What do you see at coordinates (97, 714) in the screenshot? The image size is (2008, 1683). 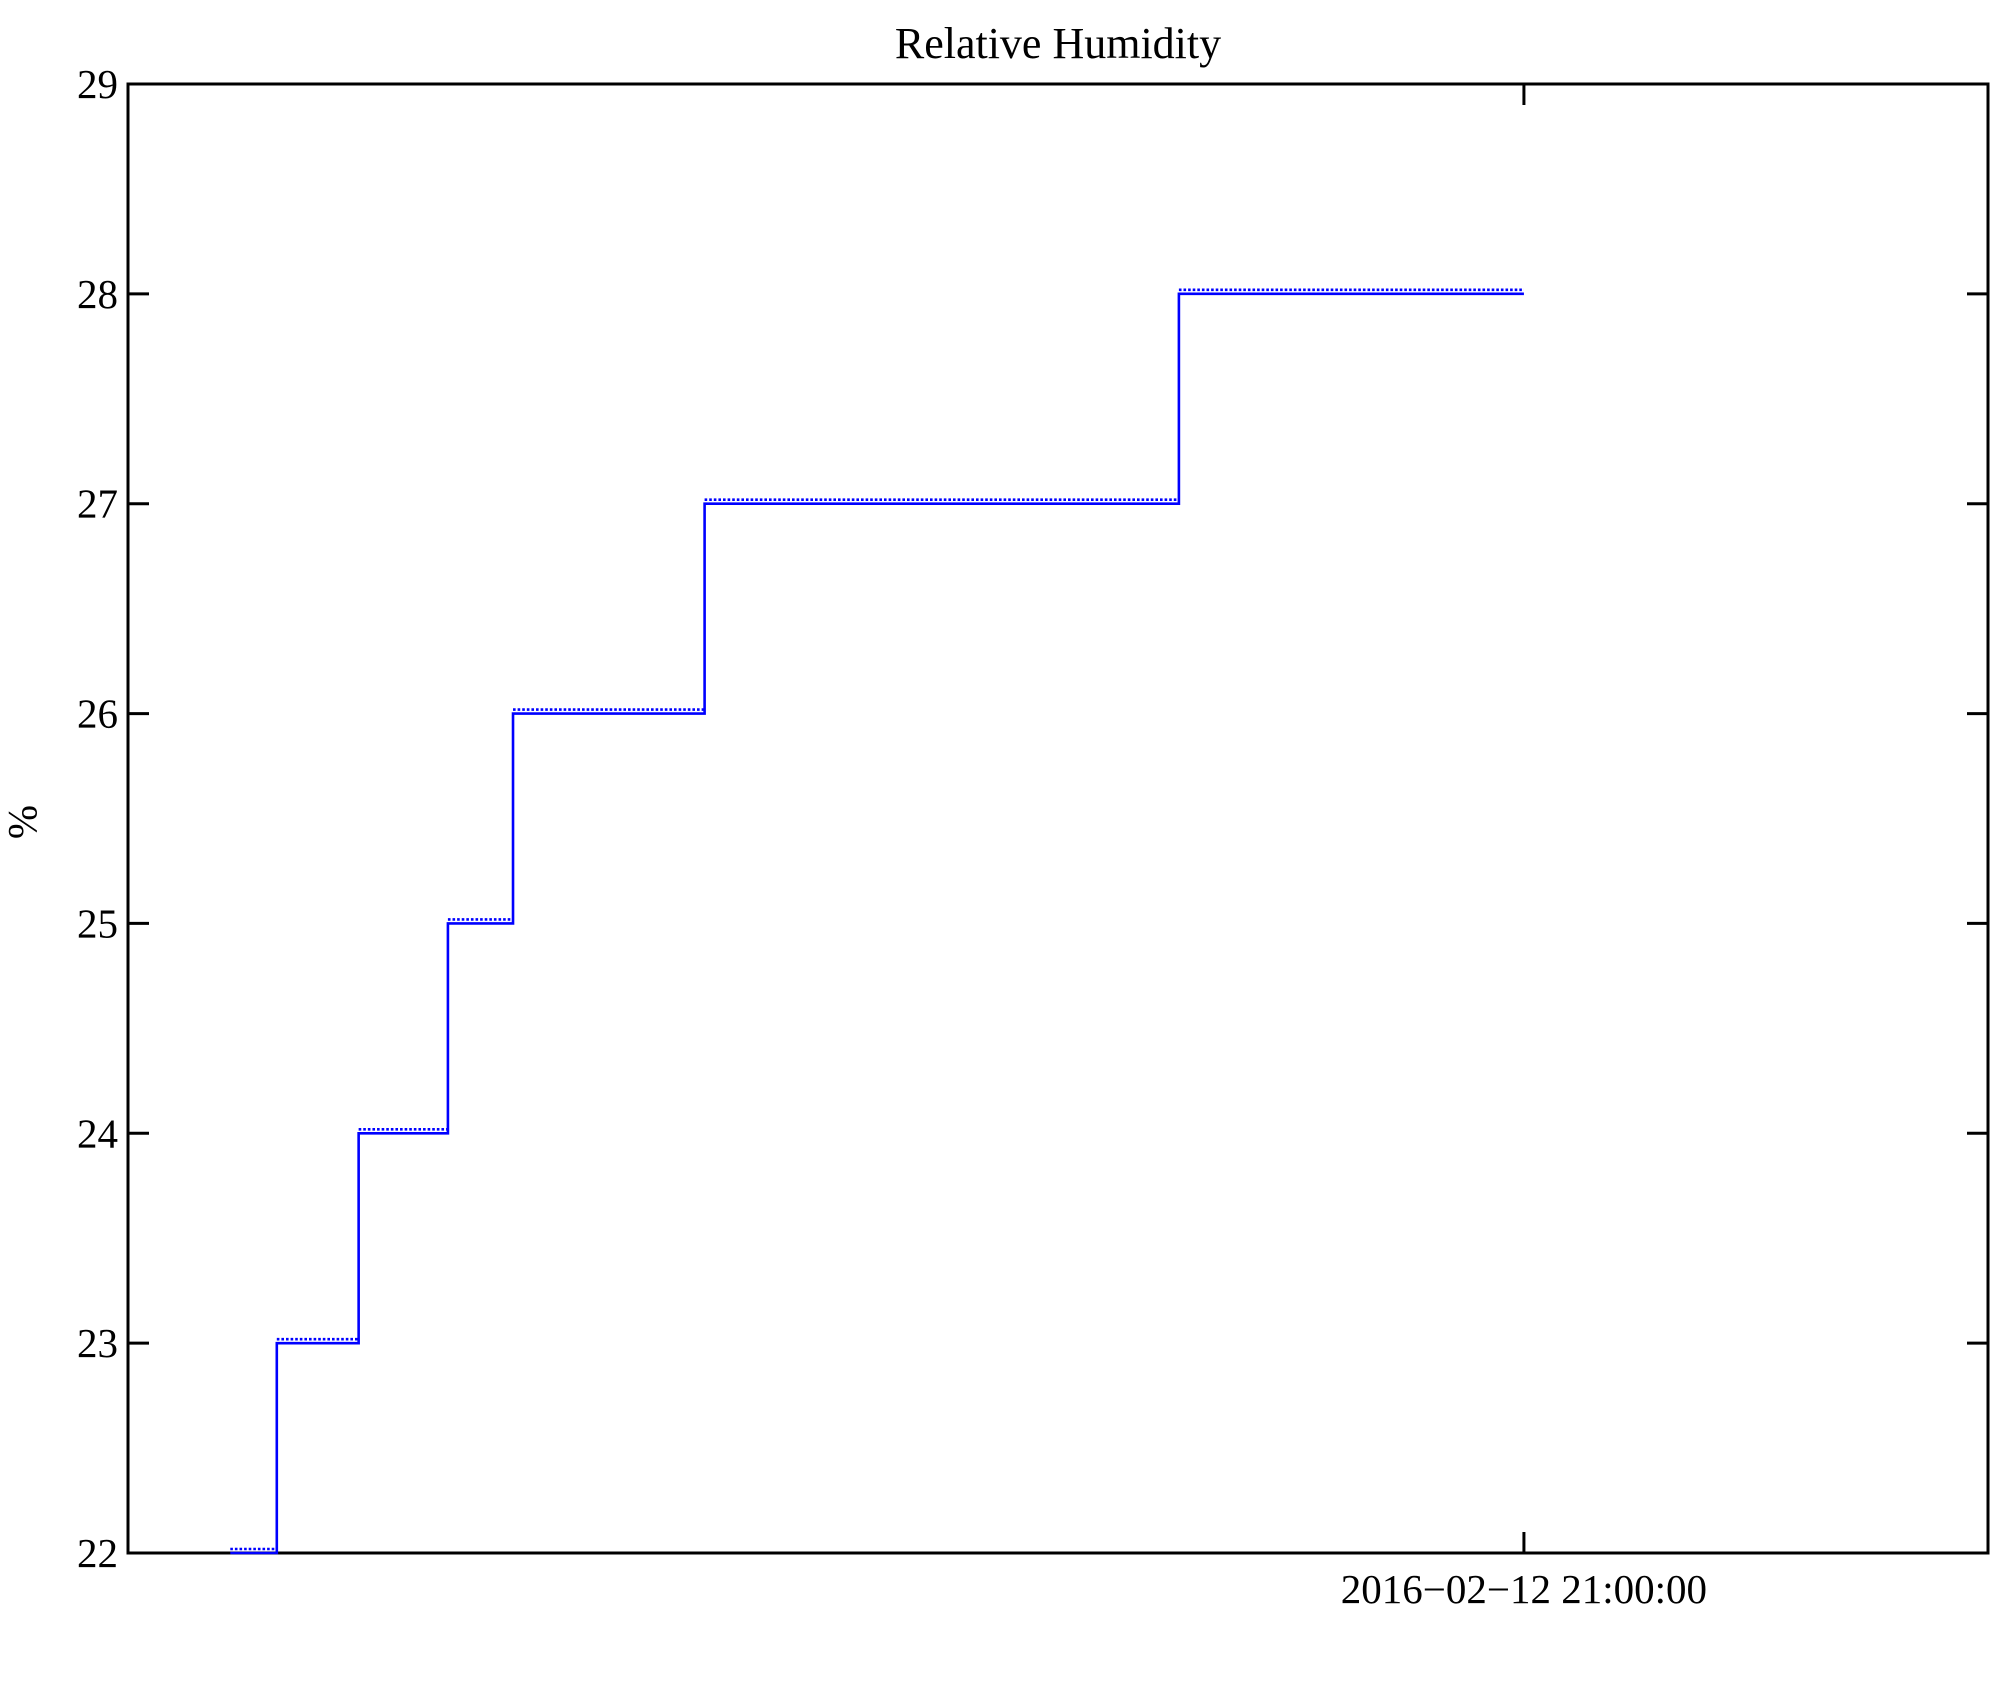 I see `y-tick-label: 26` at bounding box center [97, 714].